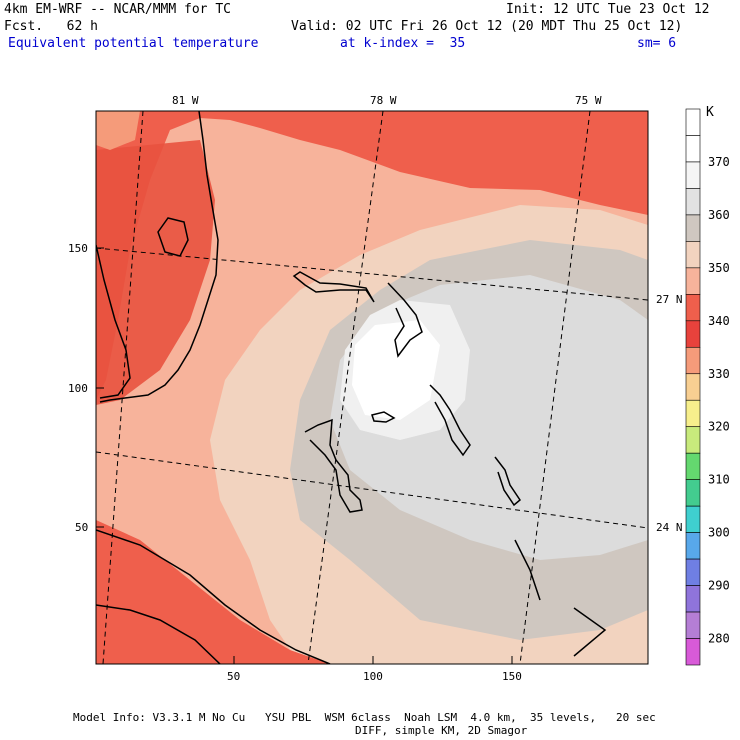 The image size is (740, 740). I want to click on coastline-long-island, so click(527, 570).